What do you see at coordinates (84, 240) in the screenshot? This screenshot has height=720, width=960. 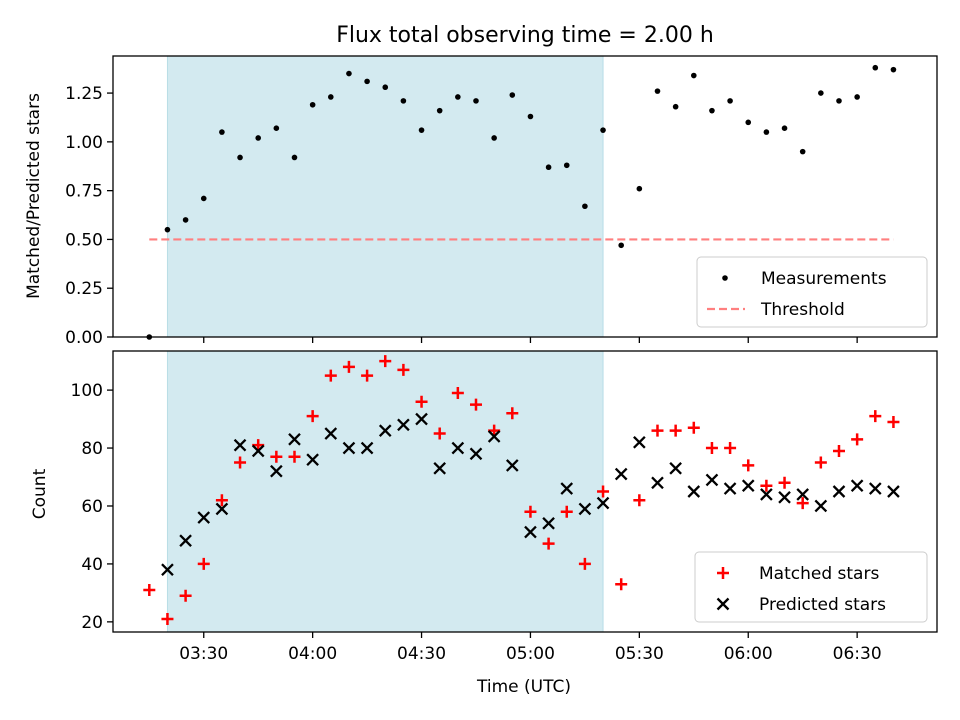 I see `top-y-tick-label: 0.50` at bounding box center [84, 240].